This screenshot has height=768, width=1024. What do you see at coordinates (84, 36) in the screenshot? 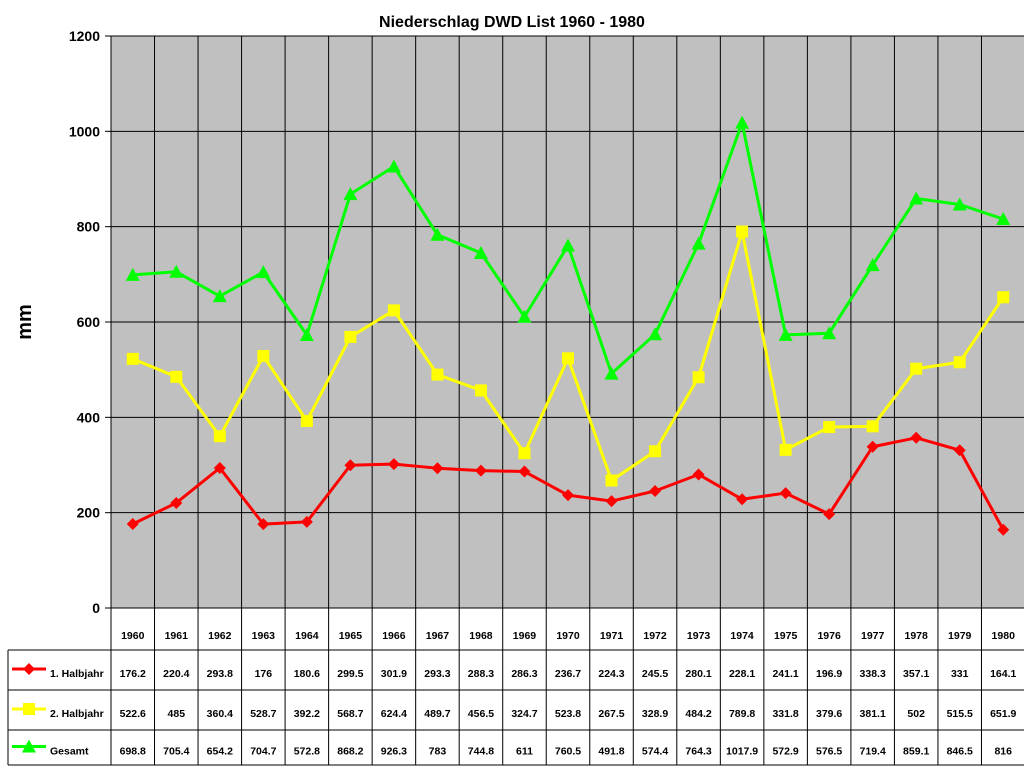
I see `y-tick-label: 1200` at bounding box center [84, 36].